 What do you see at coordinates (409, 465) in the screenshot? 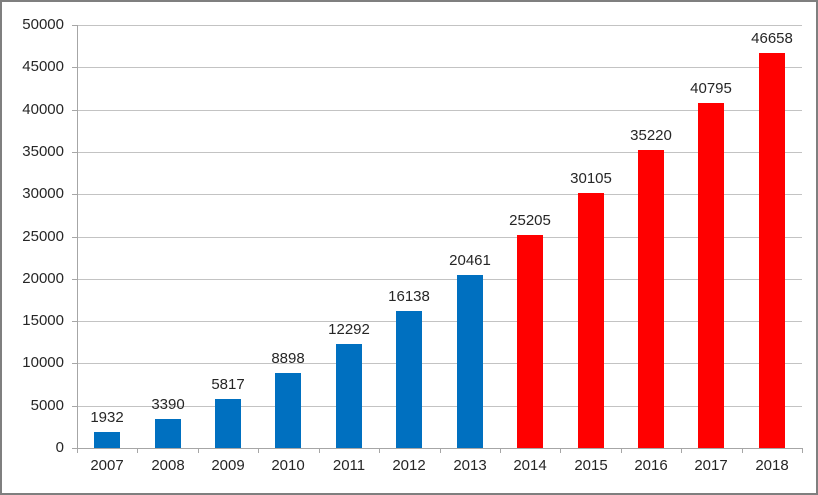
I see `x-axis-tick-label-2012: 2012` at bounding box center [409, 465].